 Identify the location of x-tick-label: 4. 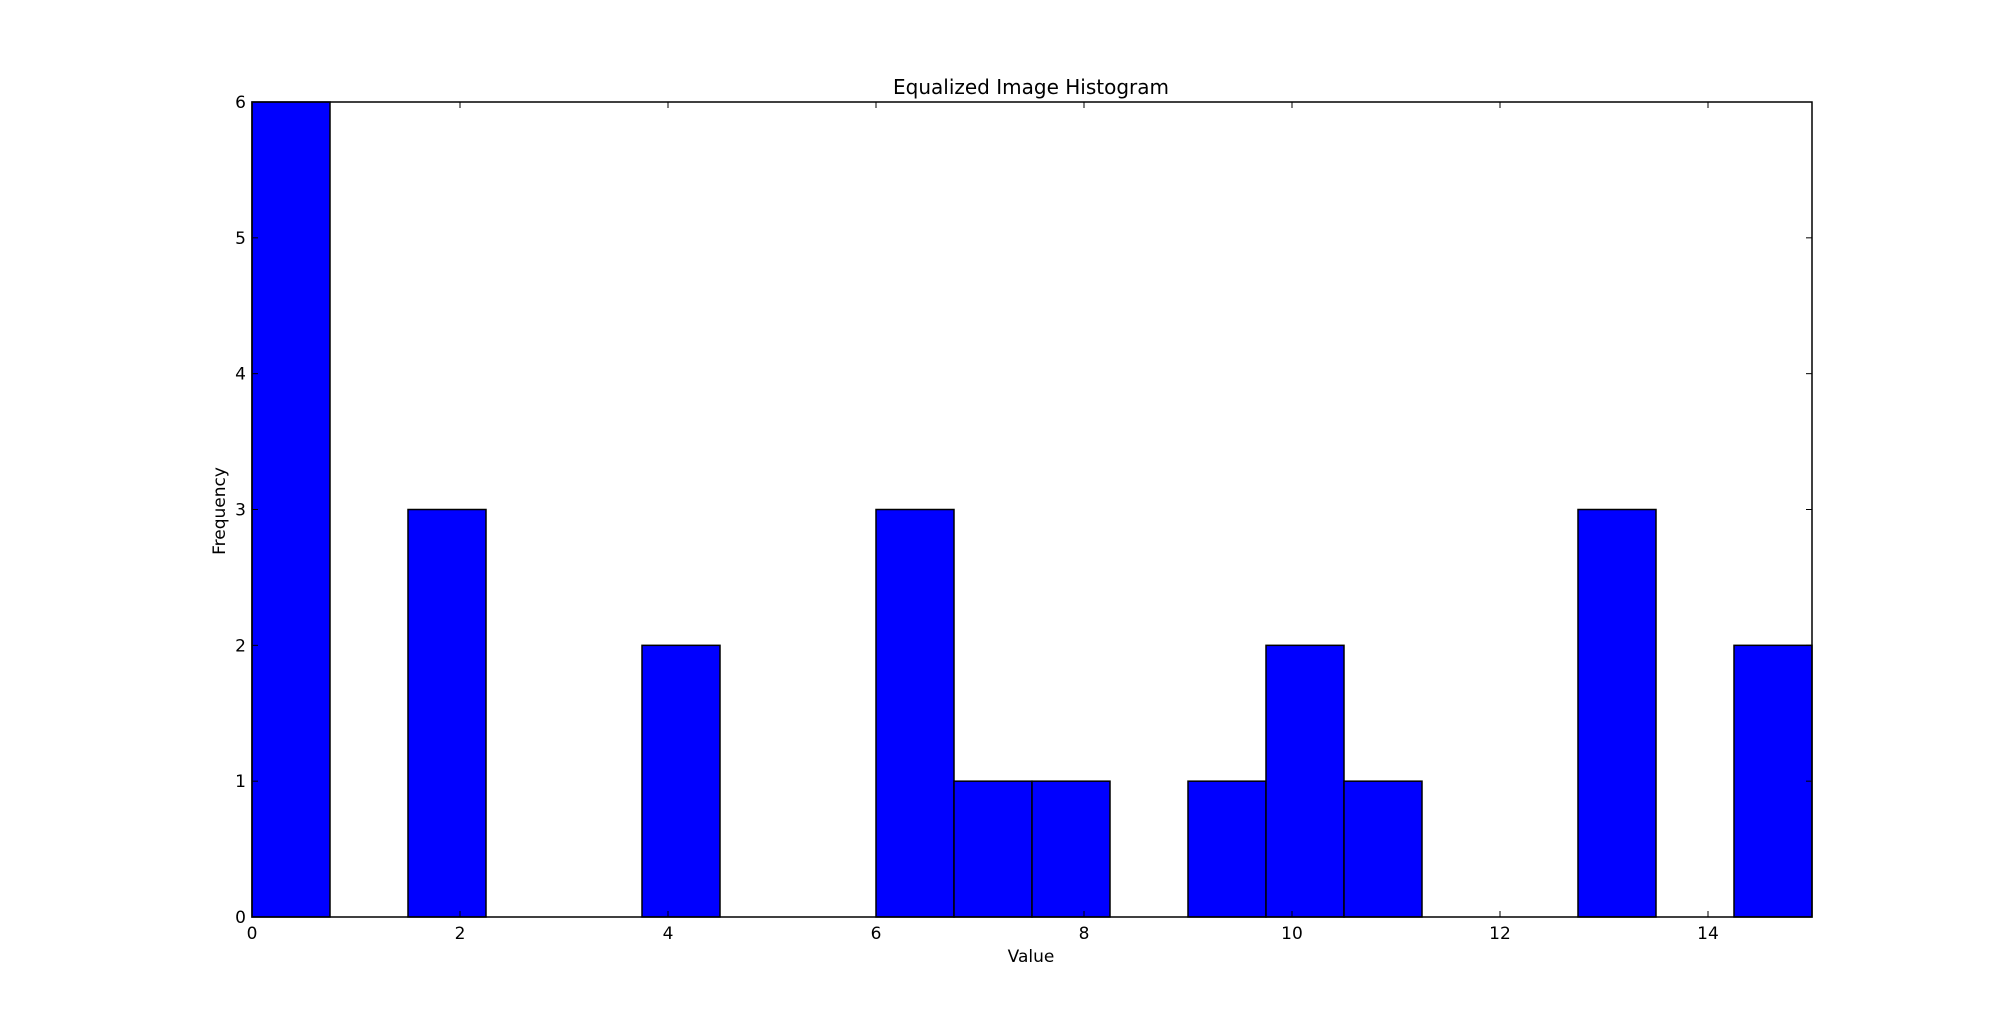
(668, 934).